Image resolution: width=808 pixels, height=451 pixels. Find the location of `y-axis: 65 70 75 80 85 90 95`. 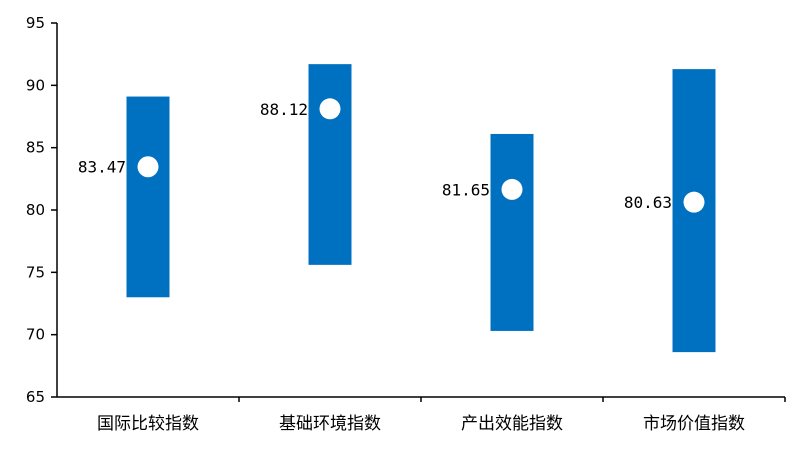

y-axis: 65 70 75 80 85 90 95 is located at coordinates (42, 210).